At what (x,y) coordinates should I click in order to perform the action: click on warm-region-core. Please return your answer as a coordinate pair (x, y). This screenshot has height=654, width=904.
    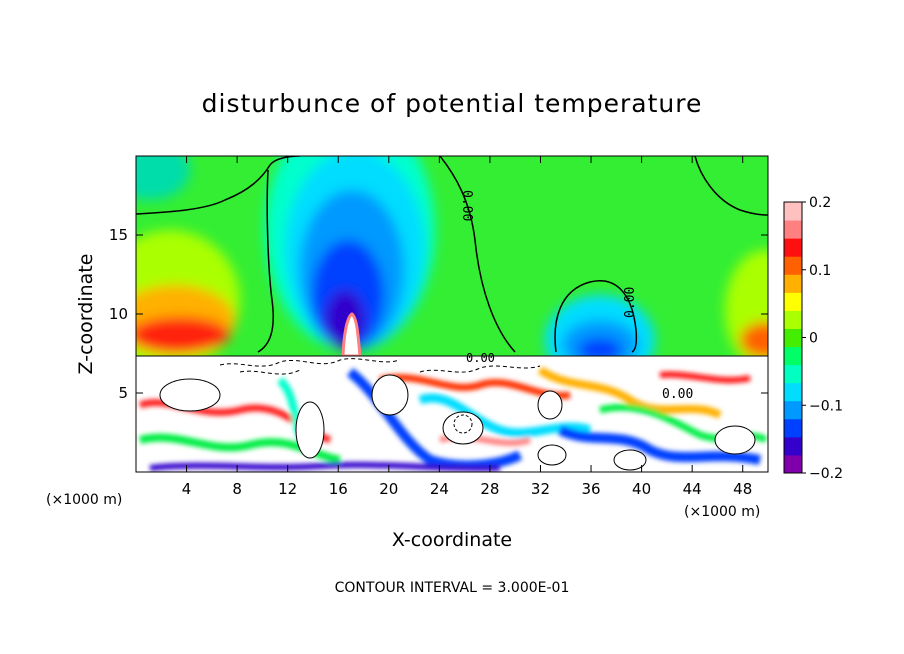
    Looking at the image, I should click on (183, 335).